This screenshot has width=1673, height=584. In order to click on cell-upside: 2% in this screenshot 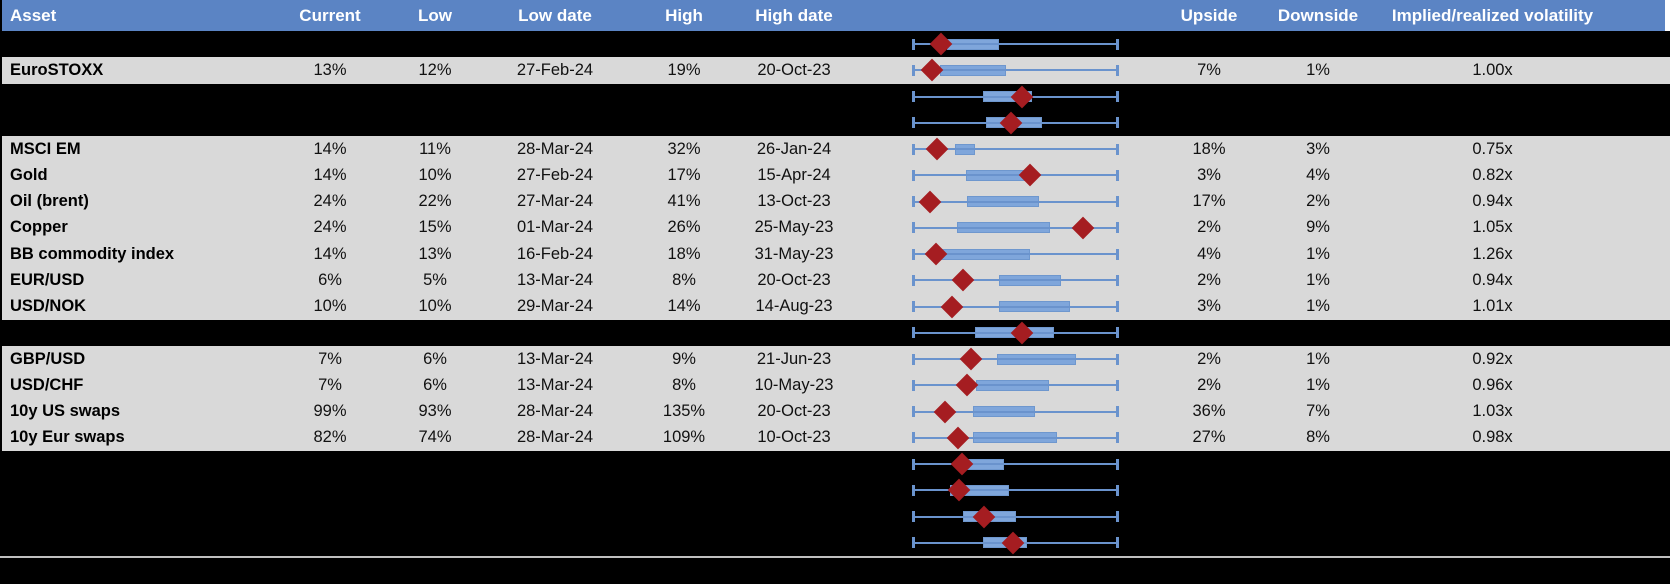, I will do `click(1209, 227)`.